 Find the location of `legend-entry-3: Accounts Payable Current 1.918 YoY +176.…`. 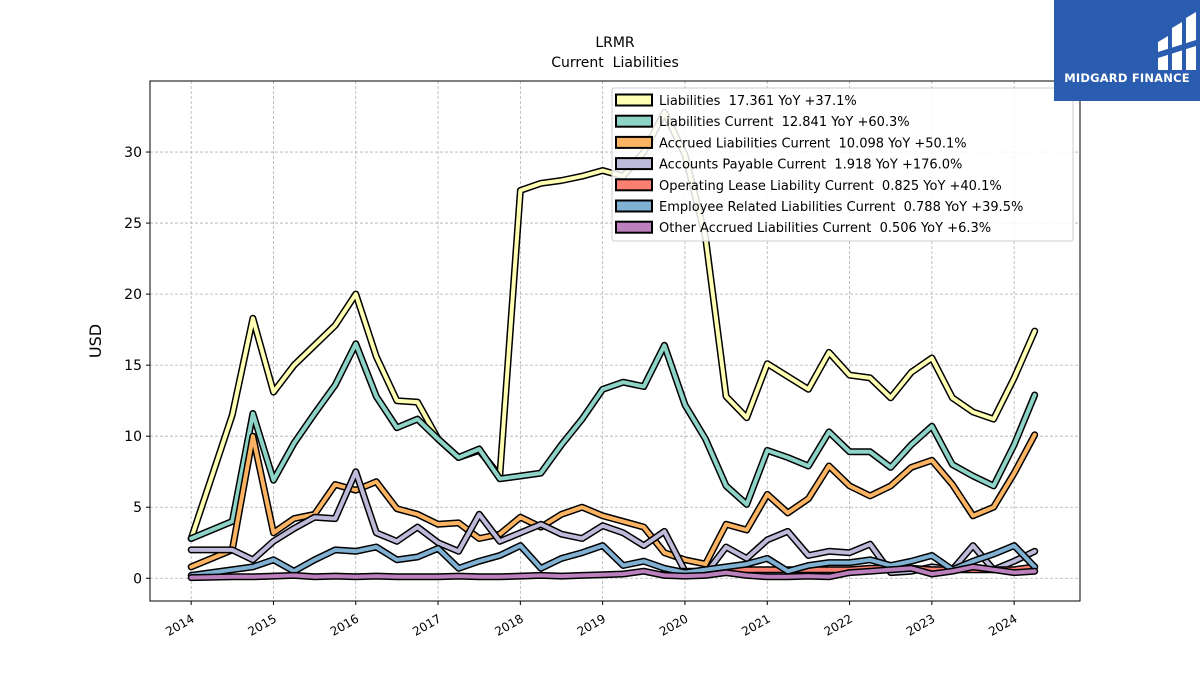

legend-entry-3: Accounts Payable Current 1.918 YoY +176.… is located at coordinates (810, 165).